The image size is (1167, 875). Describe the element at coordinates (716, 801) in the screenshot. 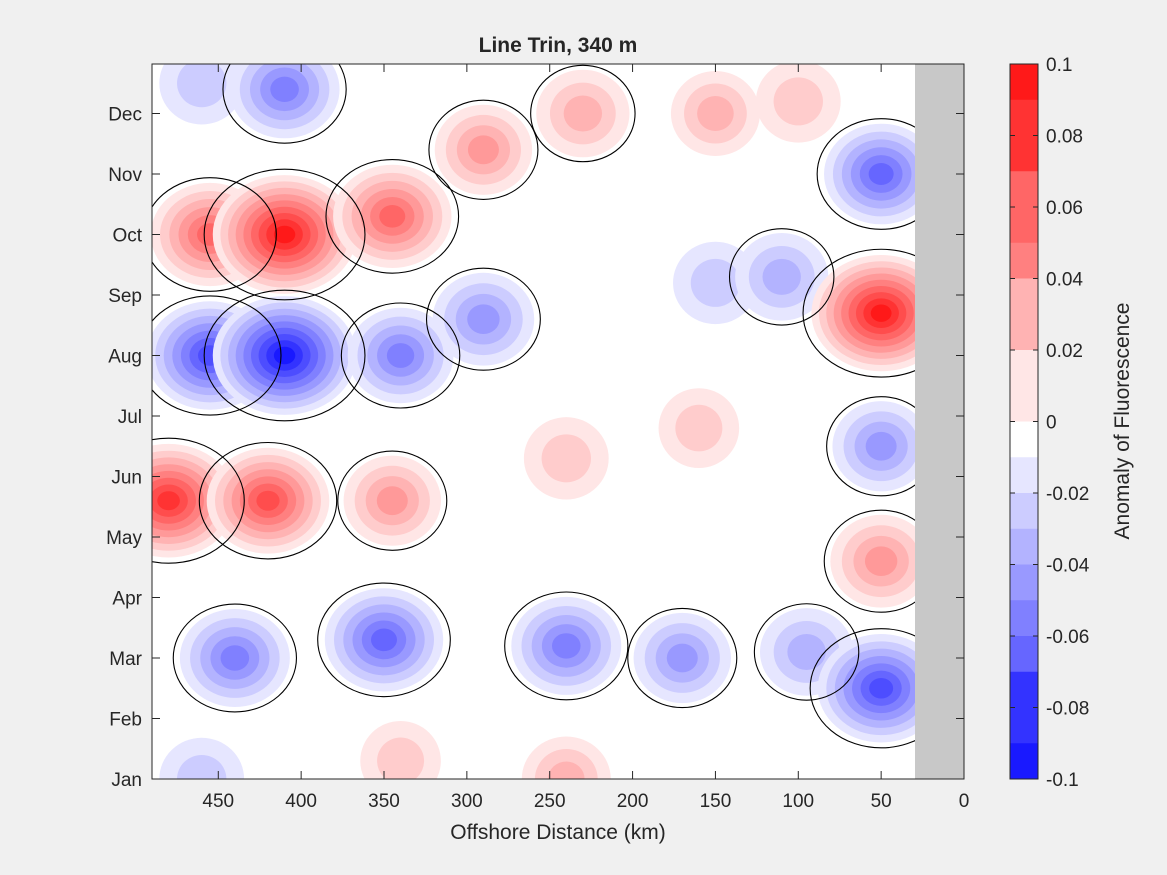

I see `x-tick-label: 150` at that location.